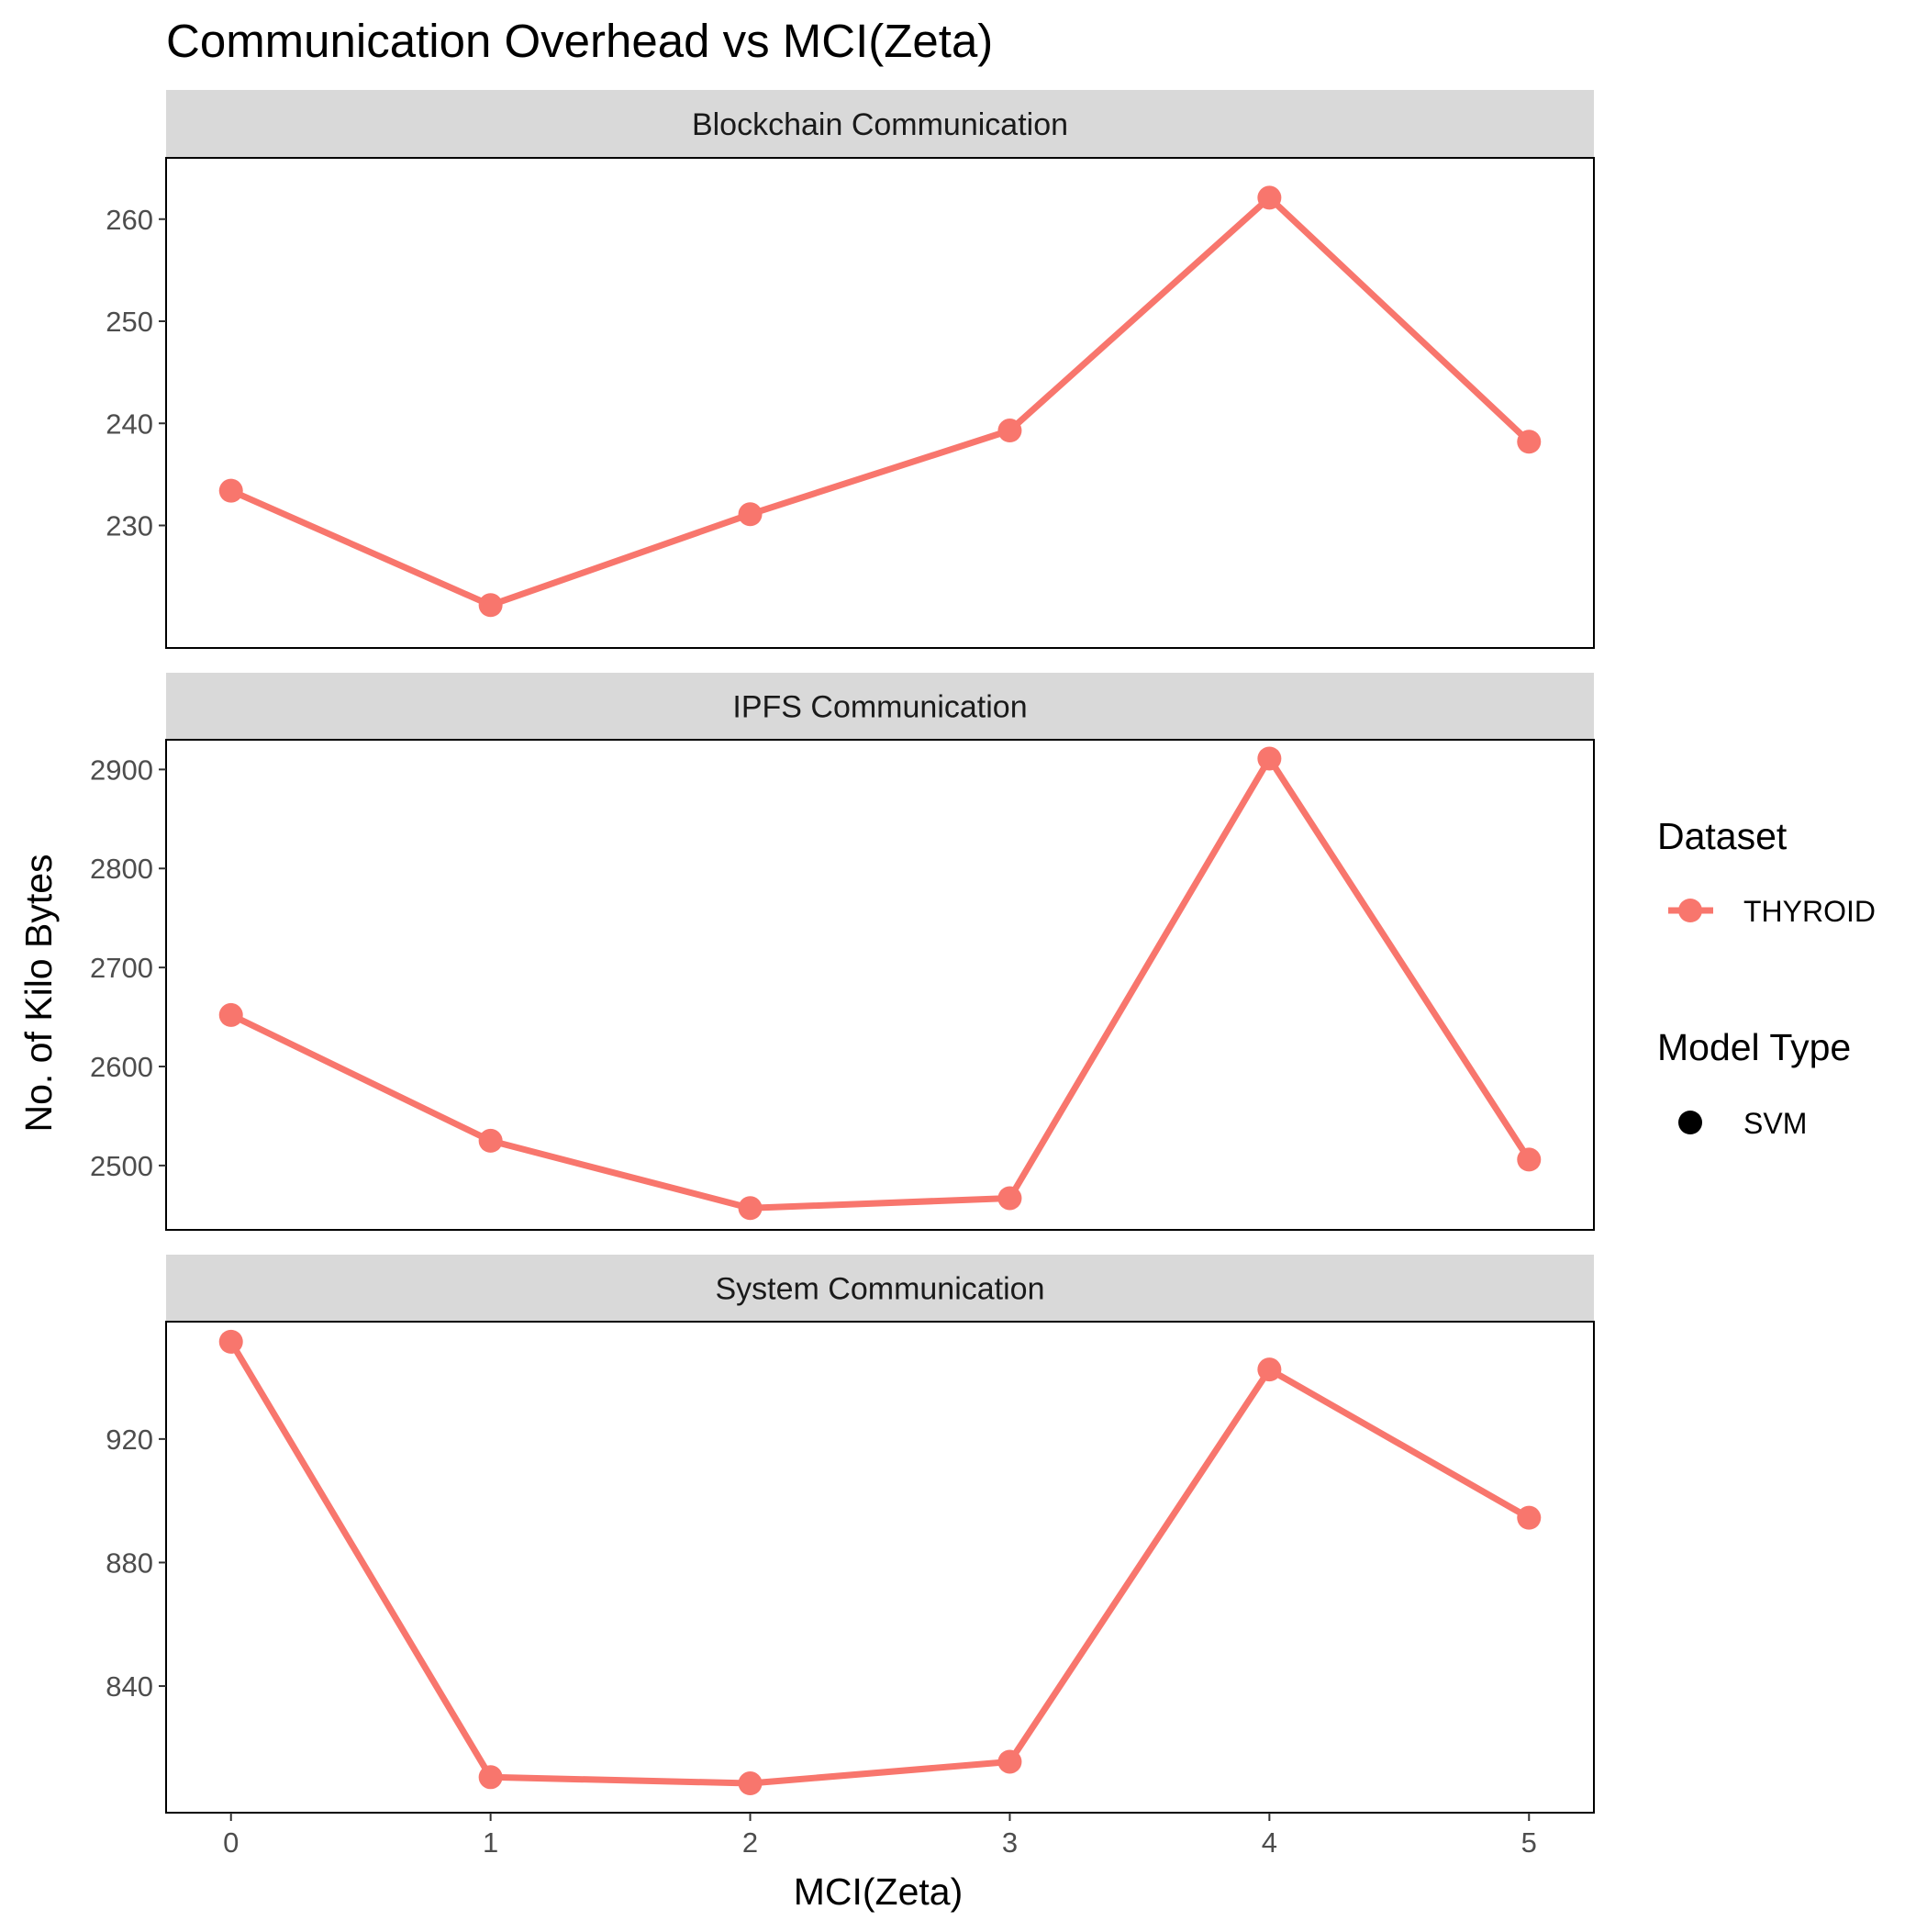  I want to click on facet-strip-label: System Communication, so click(879, 1289).